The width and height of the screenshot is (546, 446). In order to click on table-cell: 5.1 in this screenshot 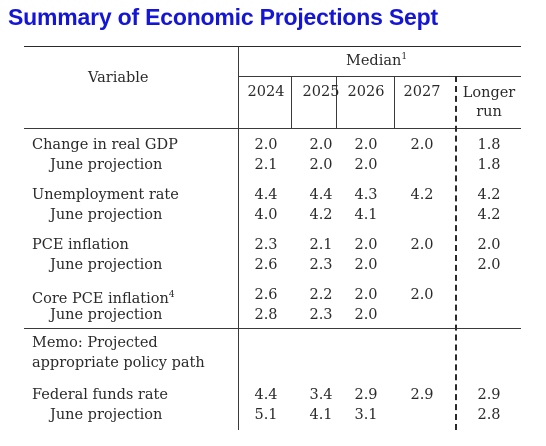, I will do `click(266, 415)`.